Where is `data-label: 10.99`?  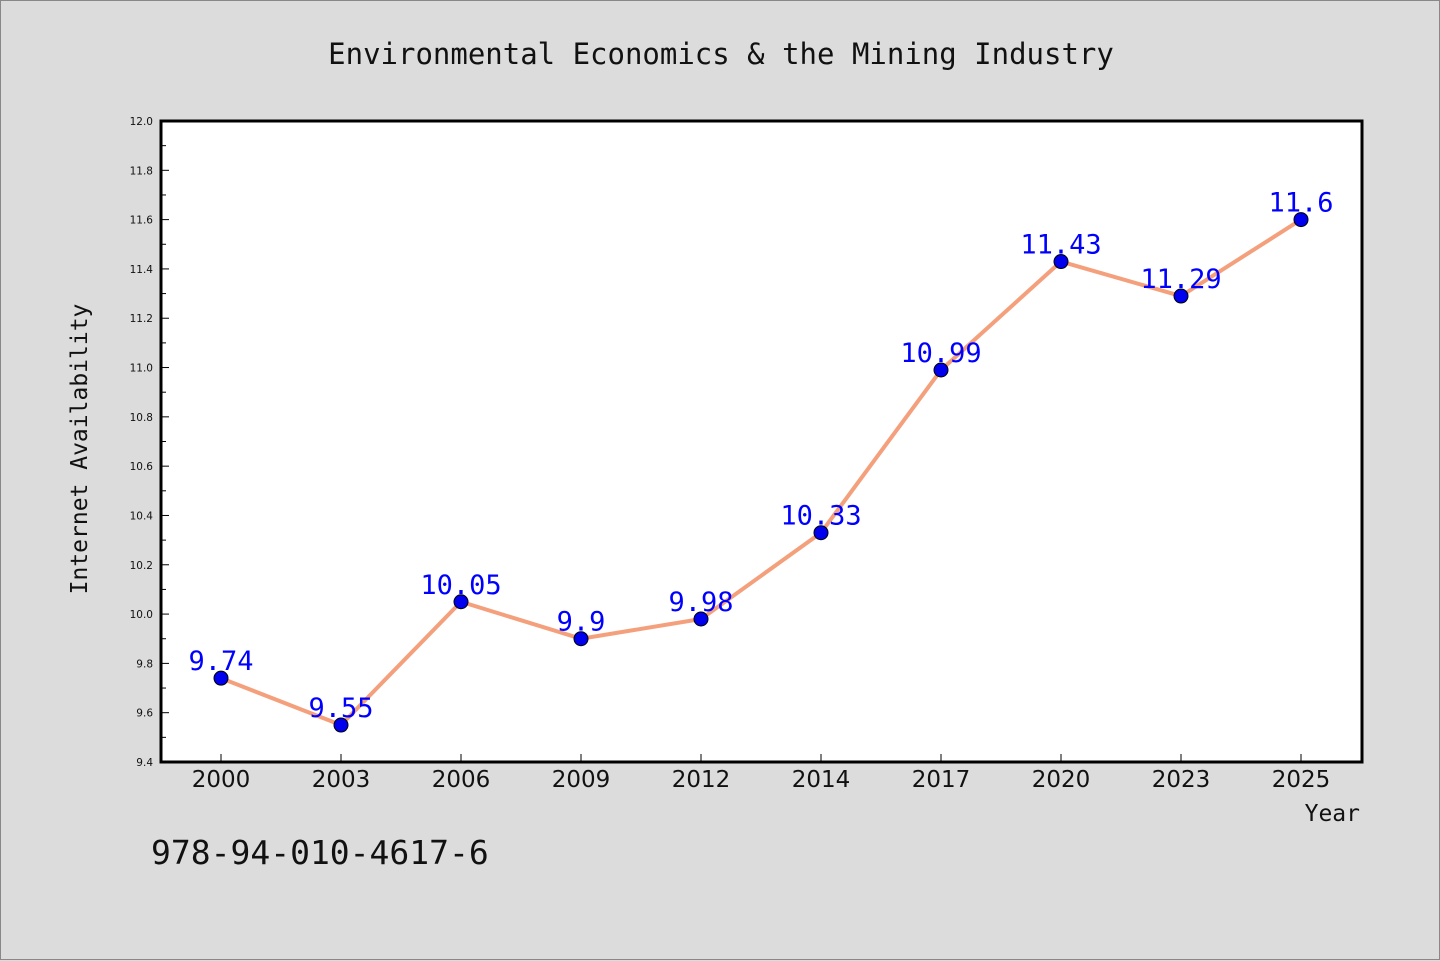
data-label: 10.99 is located at coordinates (940, 353).